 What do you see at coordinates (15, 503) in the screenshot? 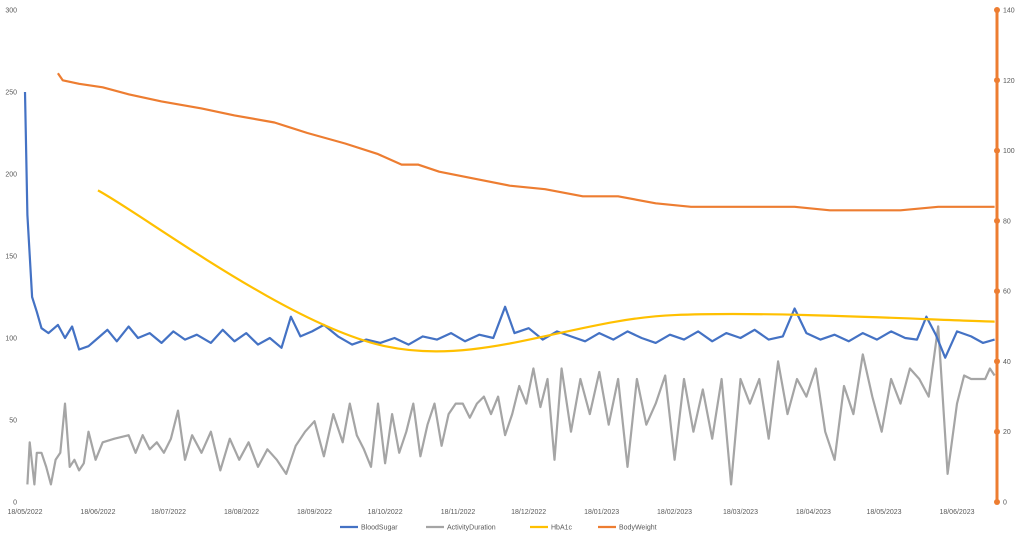
I see `left-tick-label: 0` at bounding box center [15, 503].